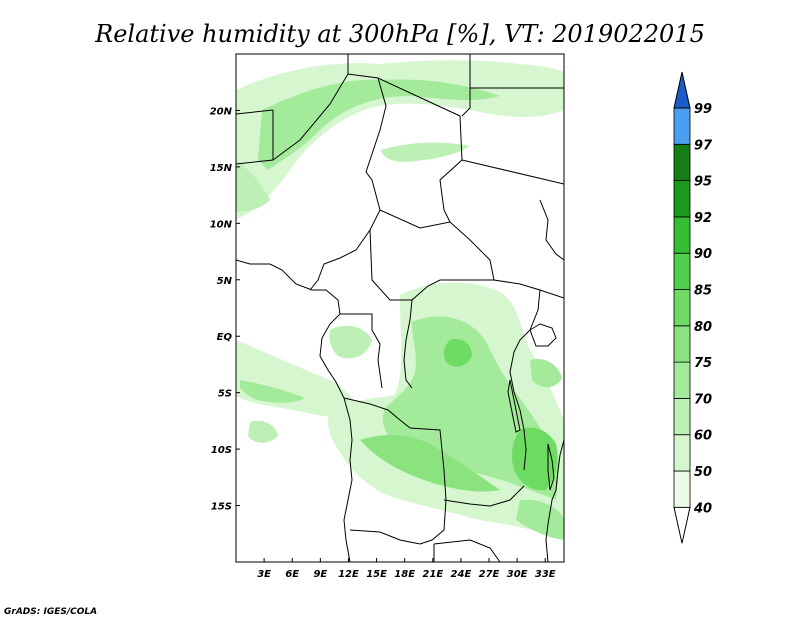  Describe the element at coordinates (551, 467) in the screenshot. I see `lake-malawi` at that location.